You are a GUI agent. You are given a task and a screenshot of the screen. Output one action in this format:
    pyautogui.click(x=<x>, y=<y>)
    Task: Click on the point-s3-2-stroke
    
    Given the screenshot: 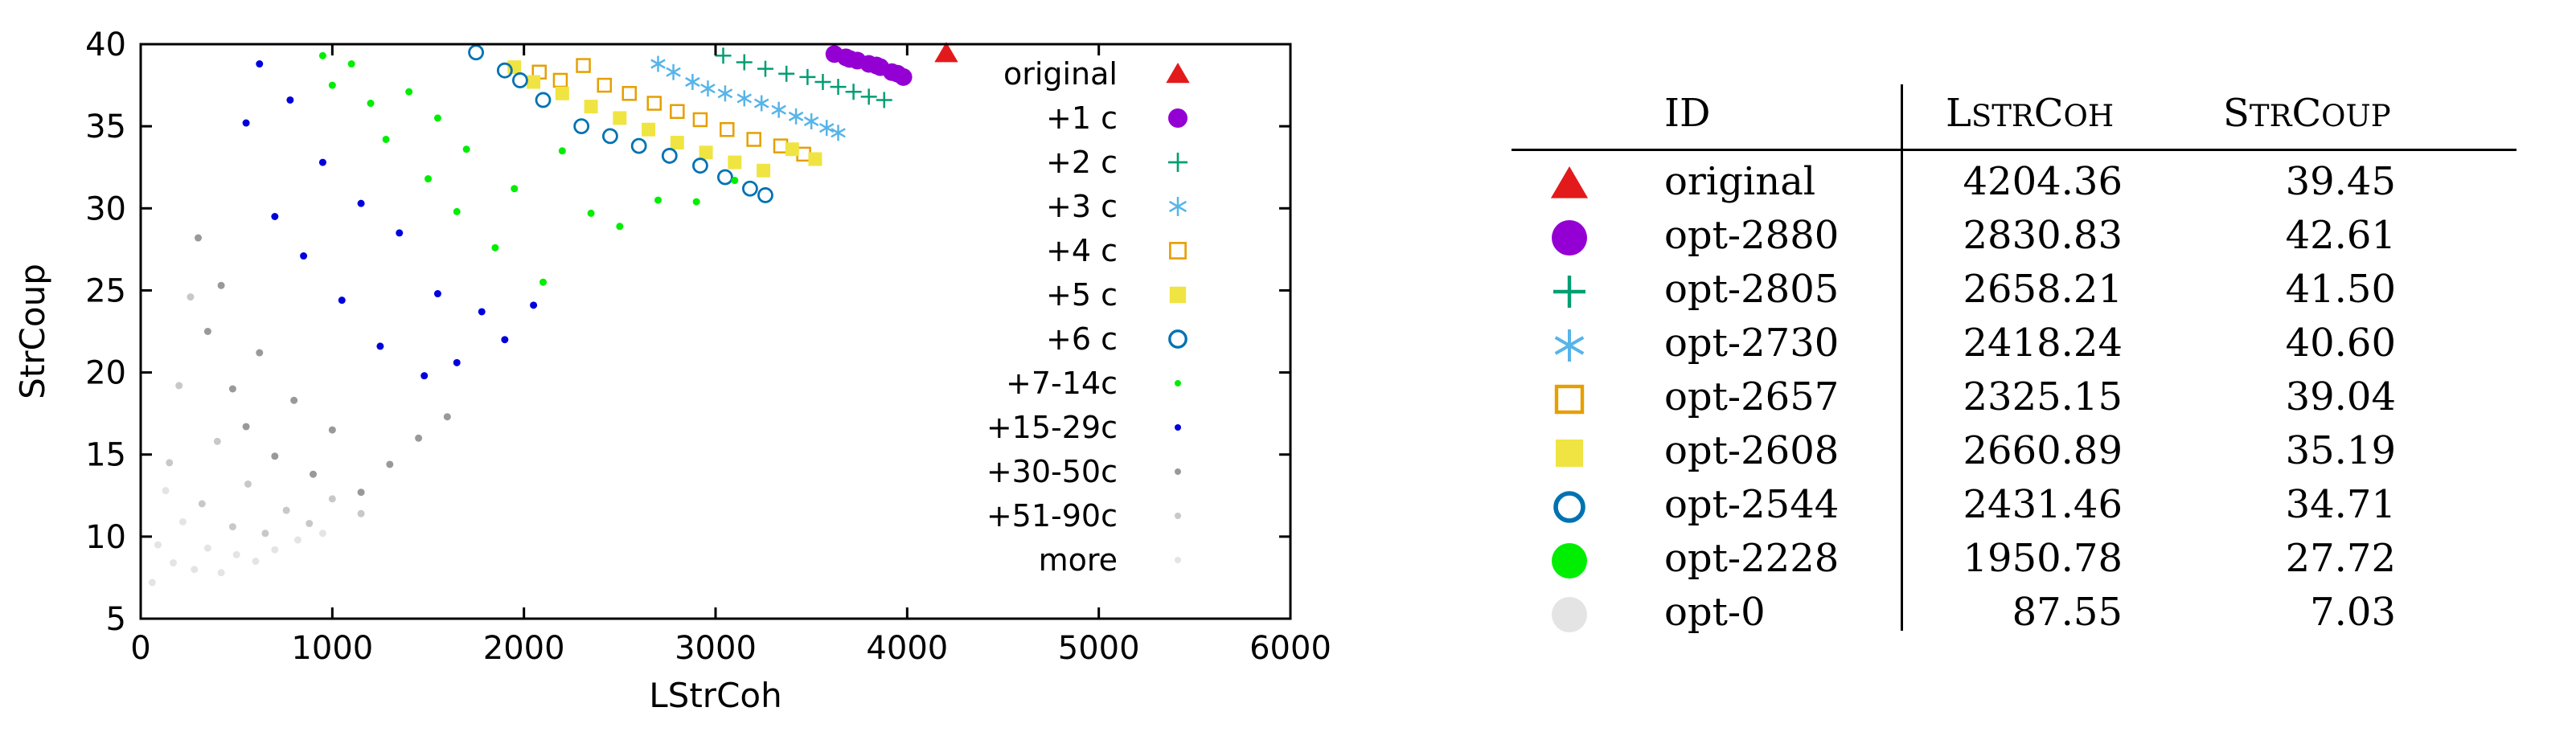 What is the action you would take?
    pyautogui.click(x=692, y=82)
    